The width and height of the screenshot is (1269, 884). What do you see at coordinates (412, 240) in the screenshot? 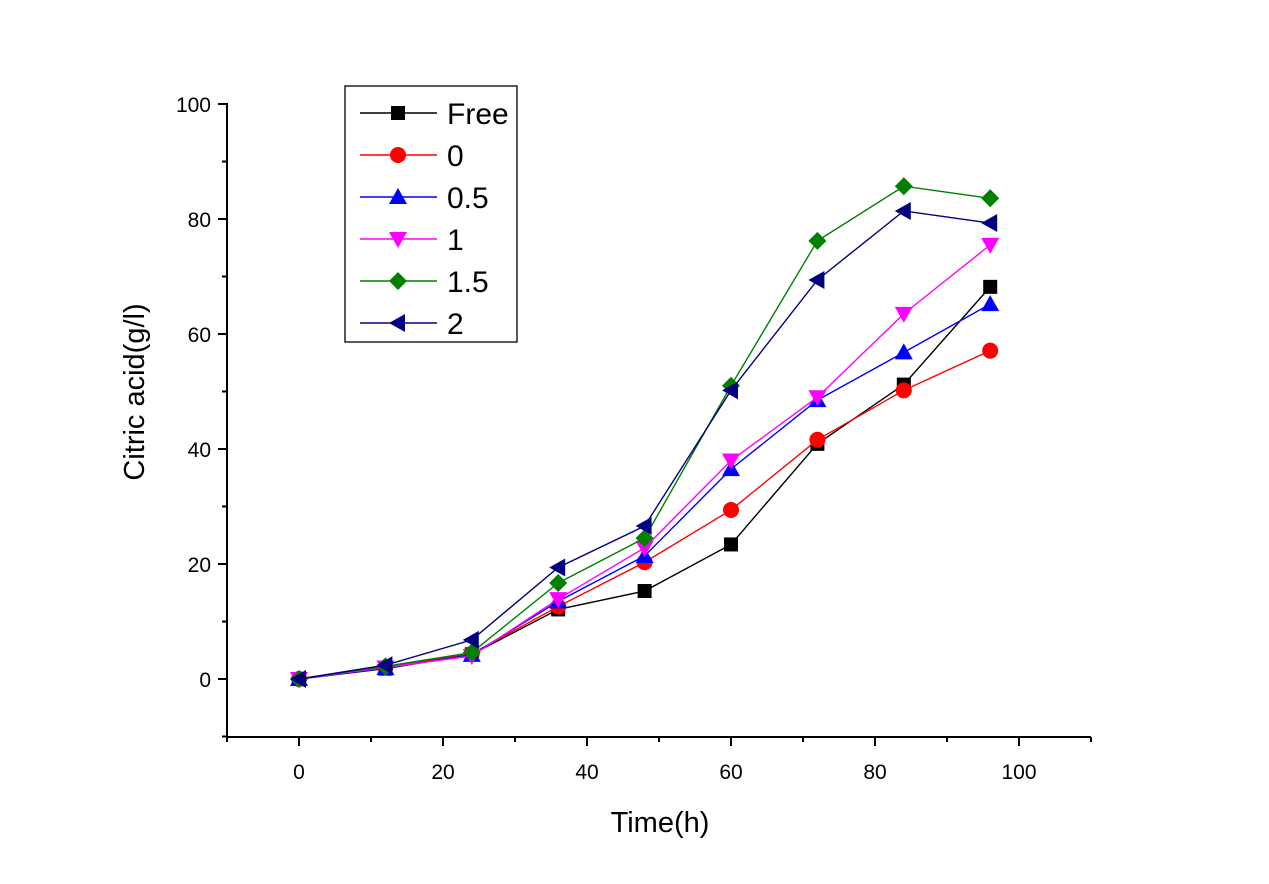
I see `legend-item: 1` at bounding box center [412, 240].